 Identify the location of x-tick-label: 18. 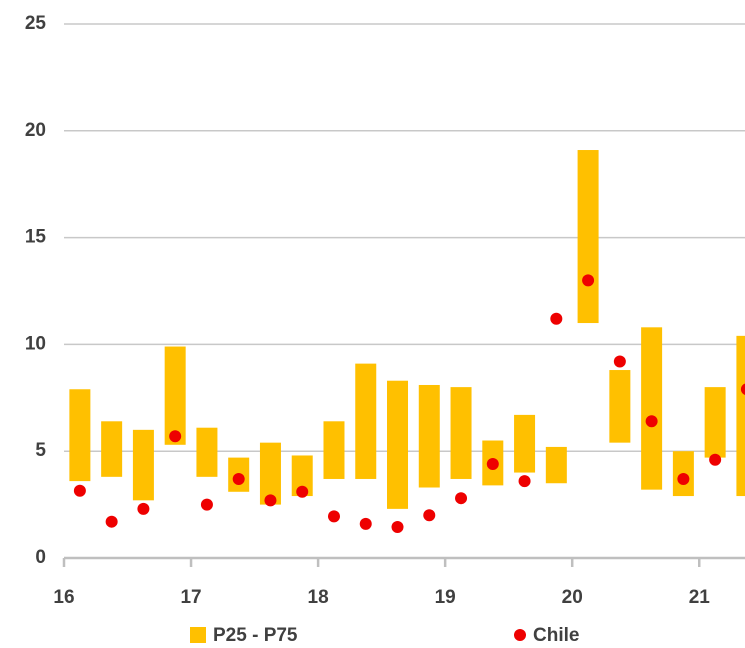
(318, 597).